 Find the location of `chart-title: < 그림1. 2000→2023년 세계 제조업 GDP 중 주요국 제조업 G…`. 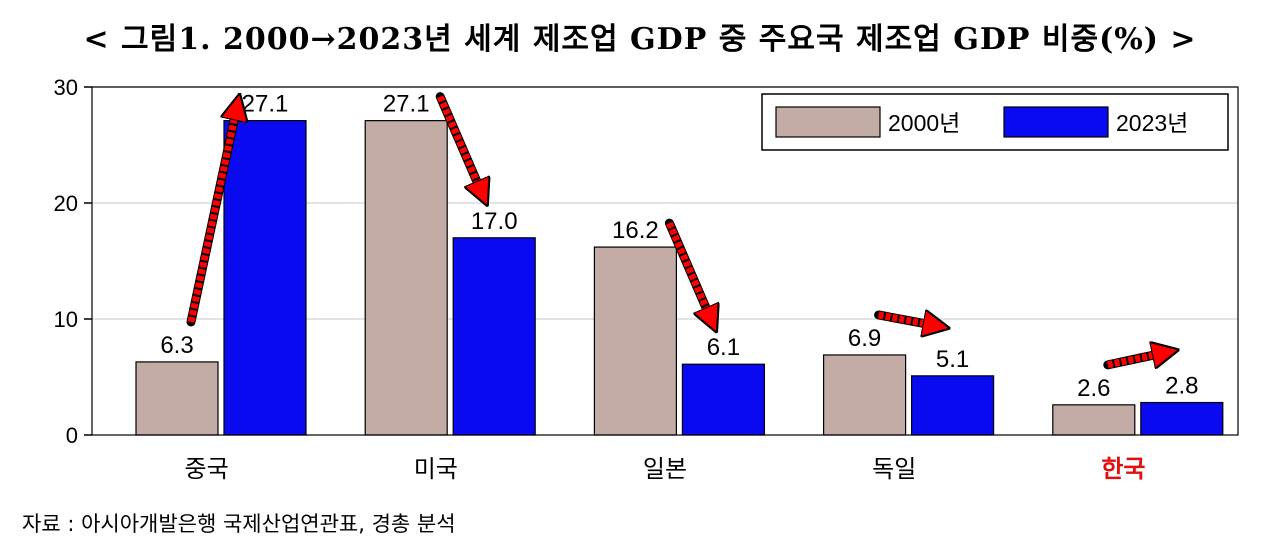

chart-title: < 그림1. 2000→2023년 세계 제조업 GDP 중 주요국 제조업 G… is located at coordinates (640, 39).